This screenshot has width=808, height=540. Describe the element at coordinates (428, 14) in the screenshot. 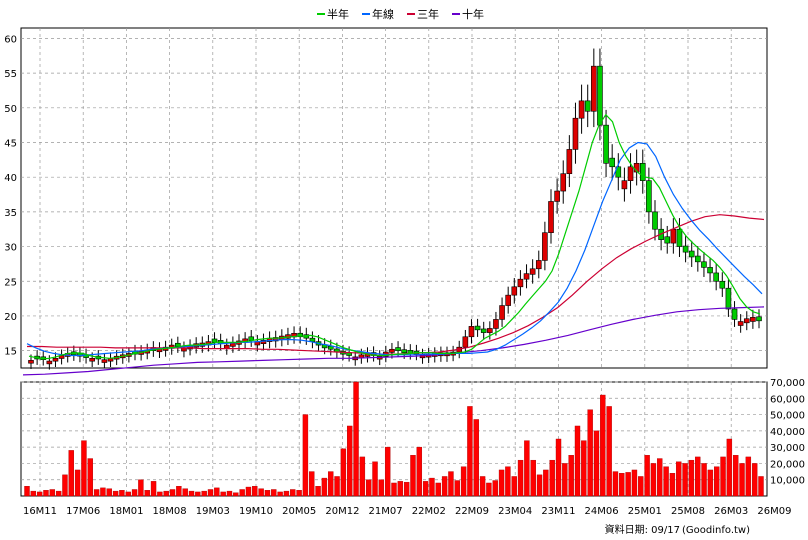

I see `legend-label-2: 三年` at that location.